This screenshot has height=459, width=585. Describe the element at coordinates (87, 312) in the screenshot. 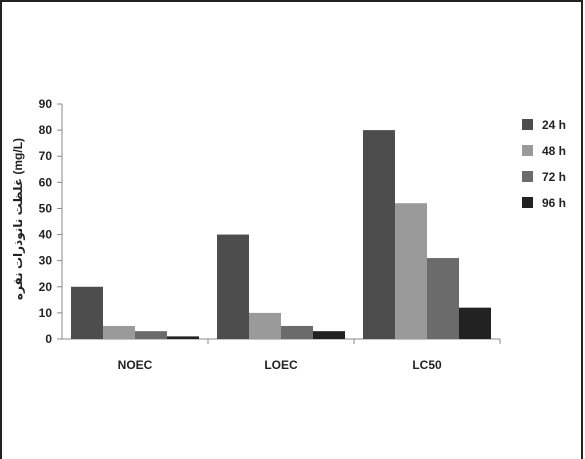

I see `bar-noec-24h` at that location.